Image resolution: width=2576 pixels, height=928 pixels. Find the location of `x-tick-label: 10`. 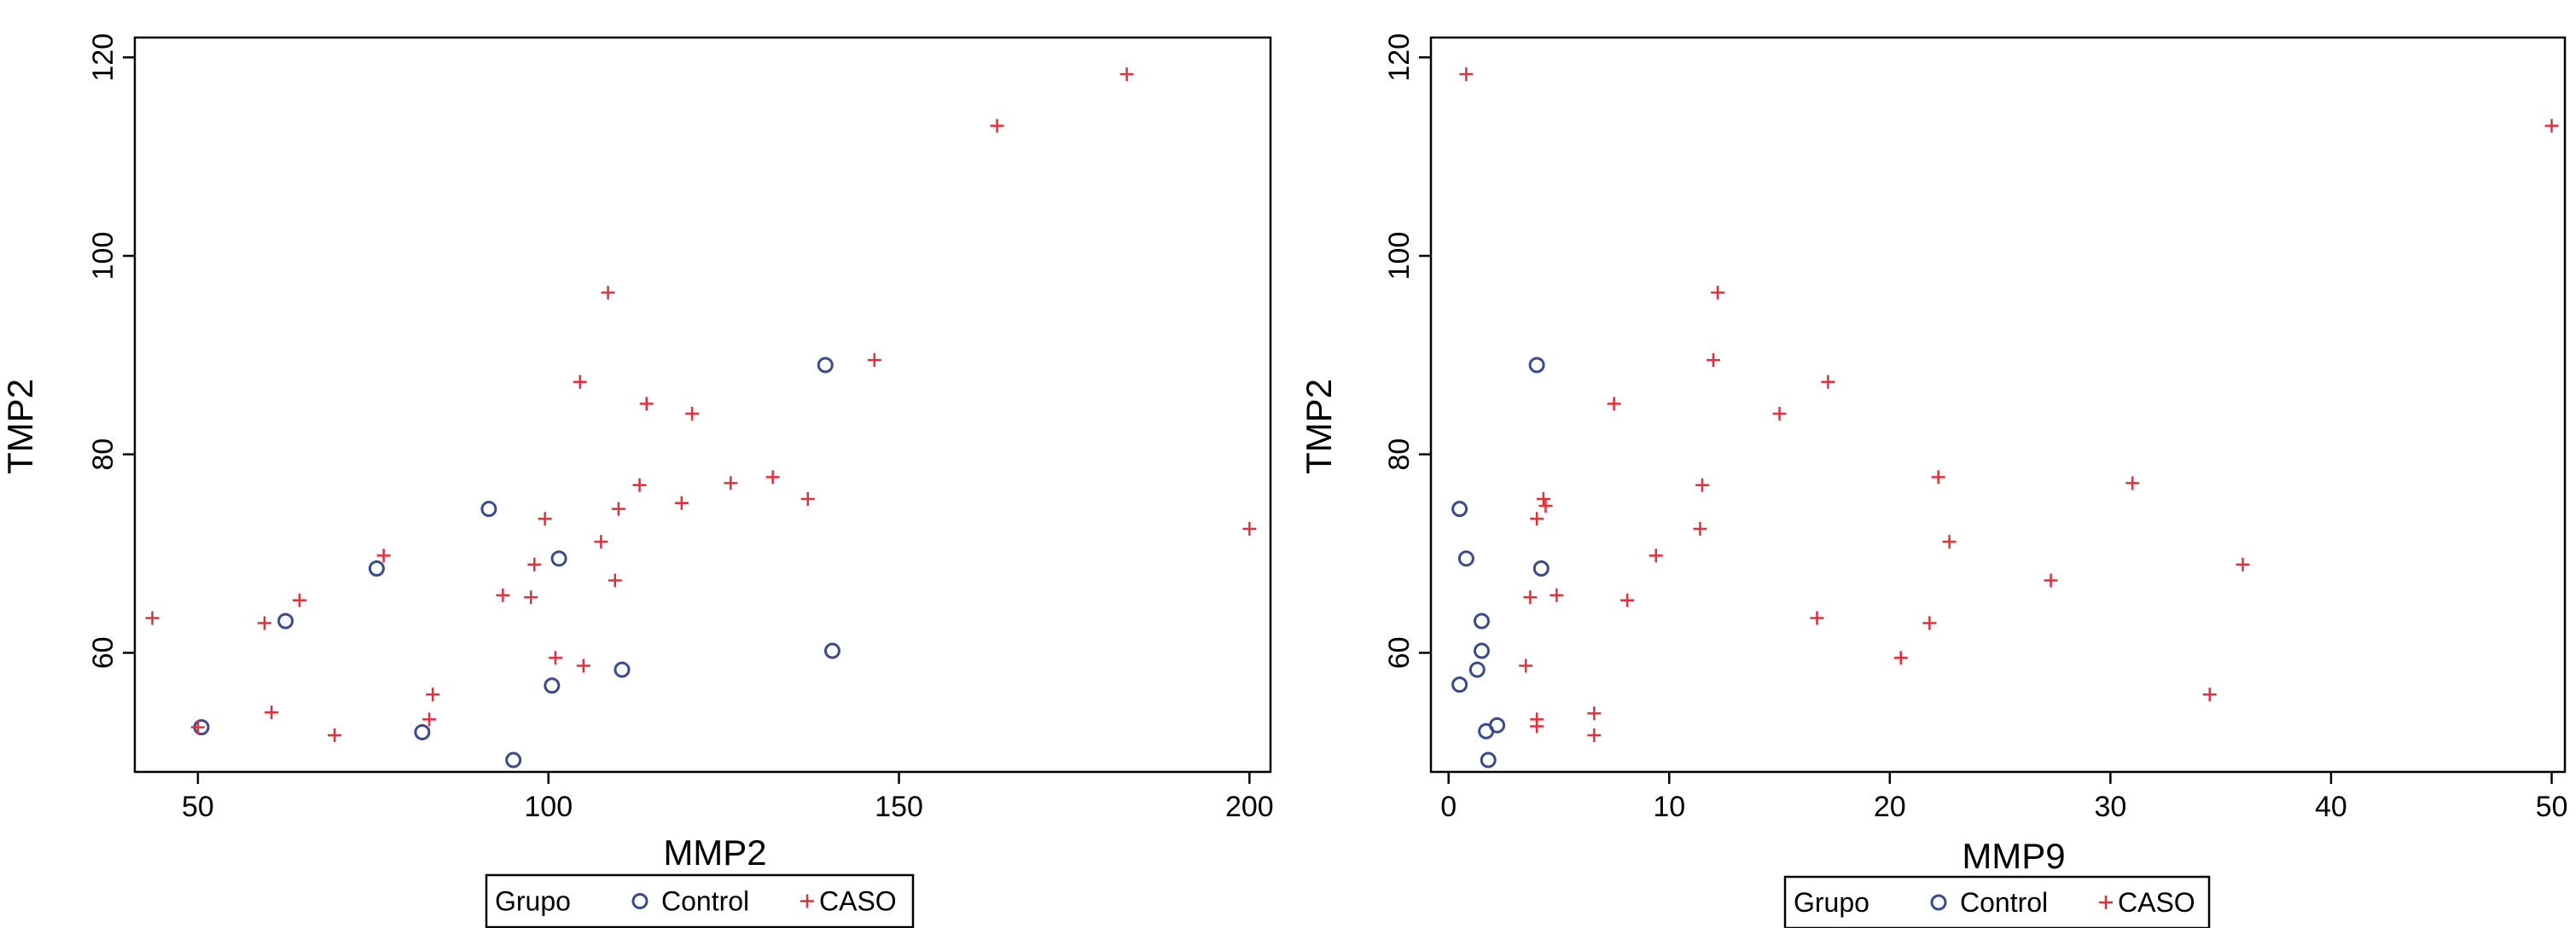

x-tick-label: 10 is located at coordinates (1669, 807).